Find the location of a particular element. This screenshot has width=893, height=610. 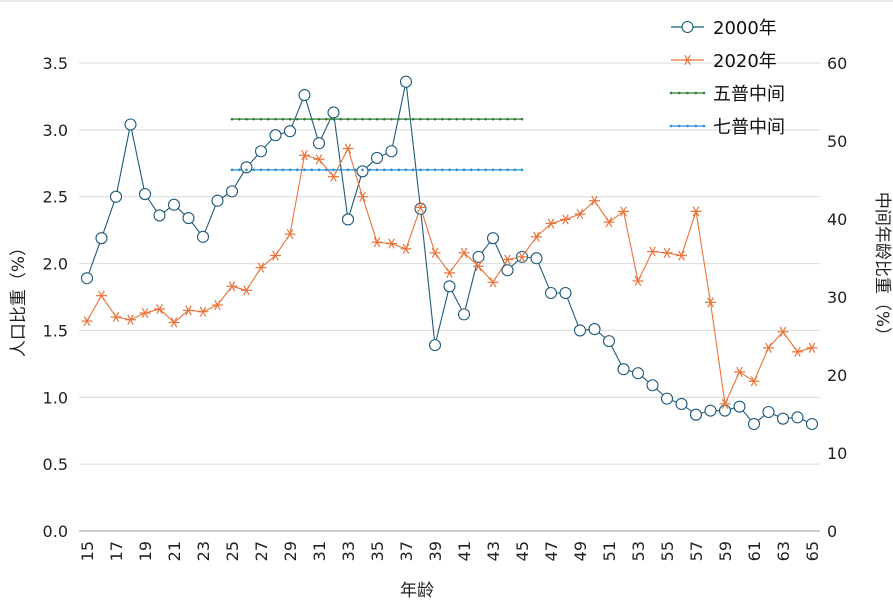

x-axis-title: 年龄 is located at coordinates (417, 591).